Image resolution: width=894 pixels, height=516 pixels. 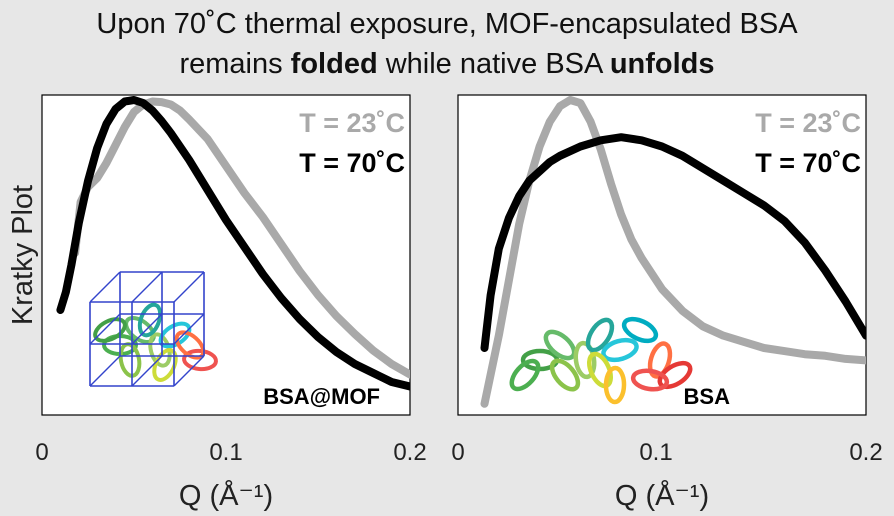 What do you see at coordinates (334, 64) in the screenshot?
I see `title-word-folded: folded` at bounding box center [334, 64].